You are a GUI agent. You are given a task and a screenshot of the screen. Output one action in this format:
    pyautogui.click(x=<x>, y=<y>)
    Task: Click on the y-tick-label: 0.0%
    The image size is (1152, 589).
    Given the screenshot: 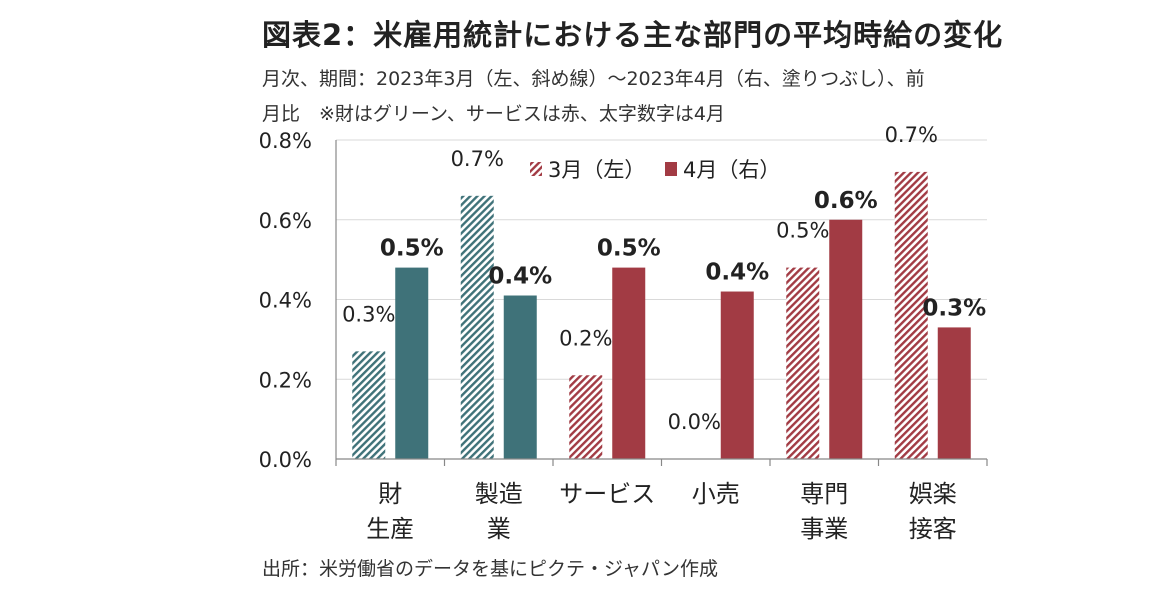 What is the action you would take?
    pyautogui.click(x=285, y=460)
    